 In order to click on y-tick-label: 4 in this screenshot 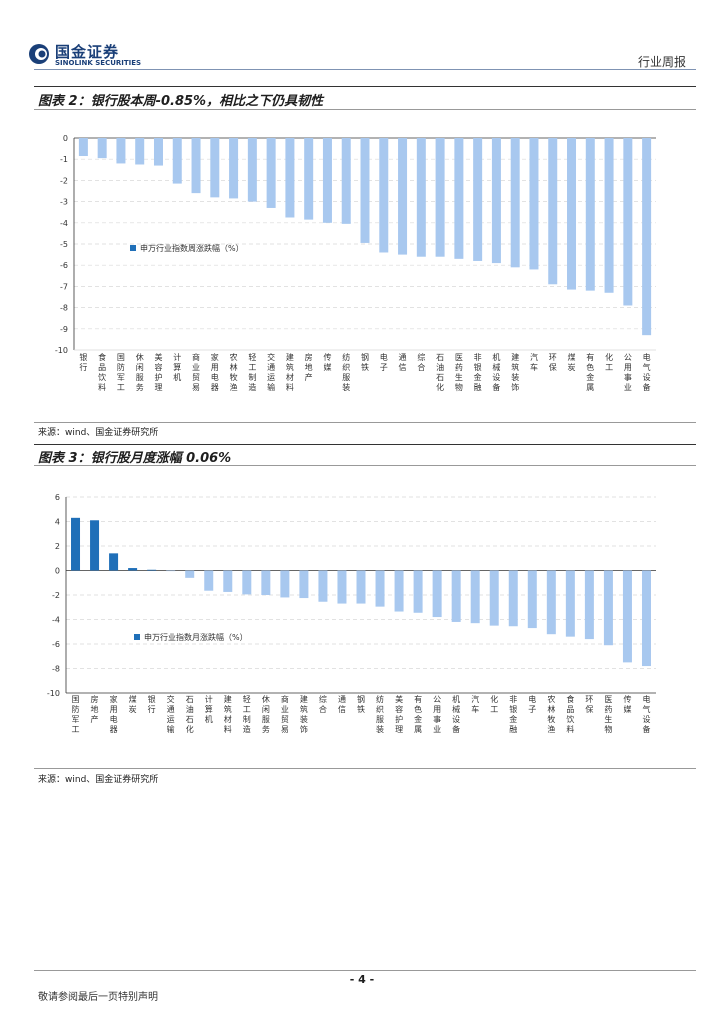, I will do `click(57, 522)`.